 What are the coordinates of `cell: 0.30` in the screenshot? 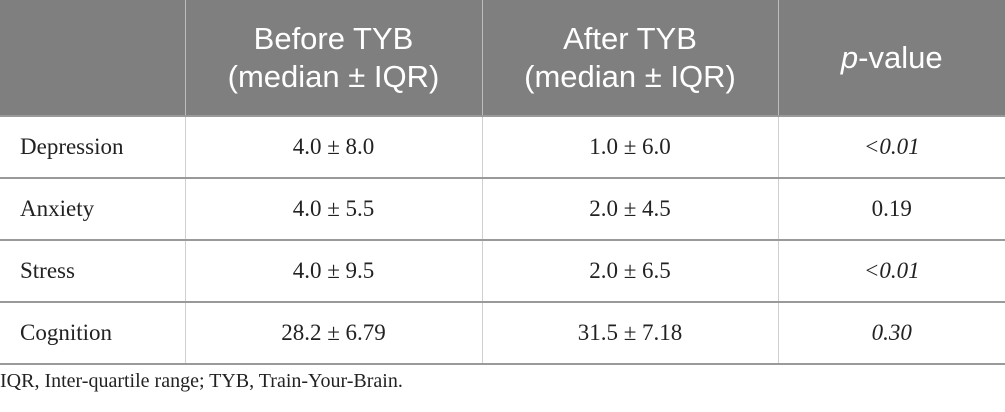 It's located at (891, 333).